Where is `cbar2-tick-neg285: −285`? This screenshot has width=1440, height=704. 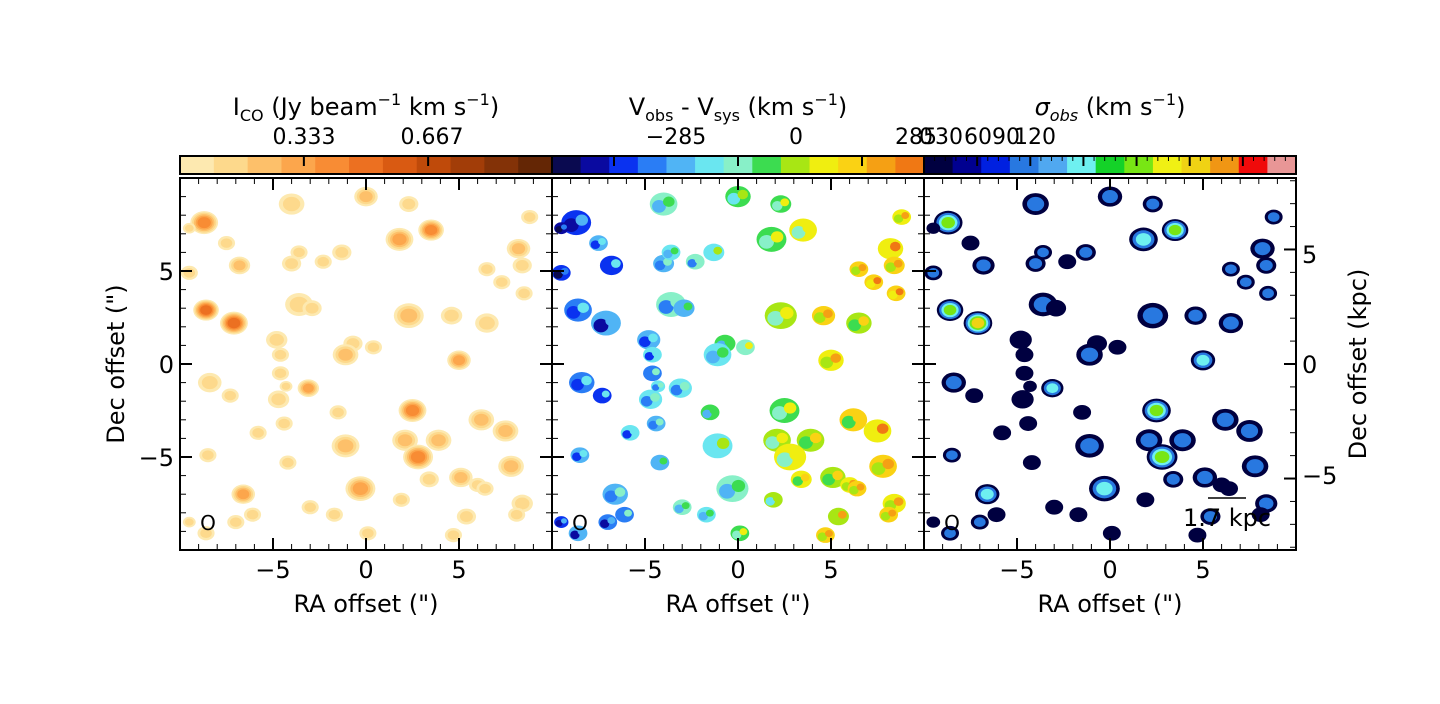 cbar2-tick-neg285: −285 is located at coordinates (676, 137).